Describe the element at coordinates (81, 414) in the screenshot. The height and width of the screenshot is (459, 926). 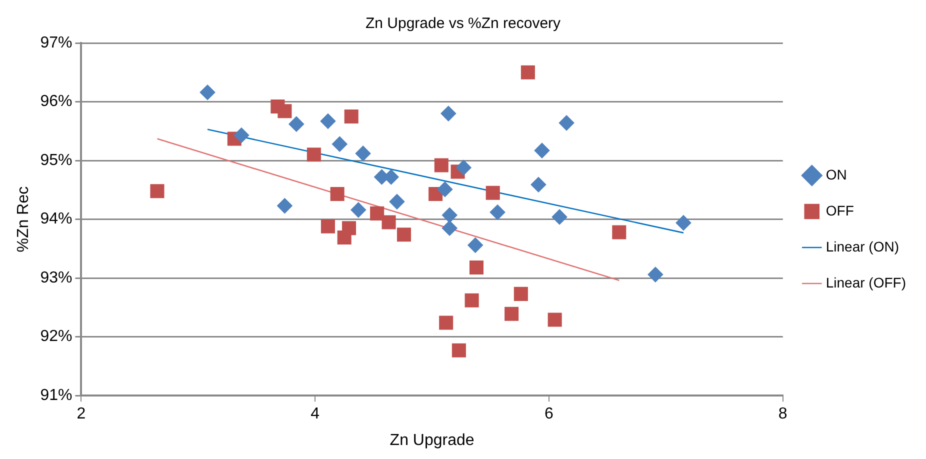
I see `x-tick-label: 2` at that location.